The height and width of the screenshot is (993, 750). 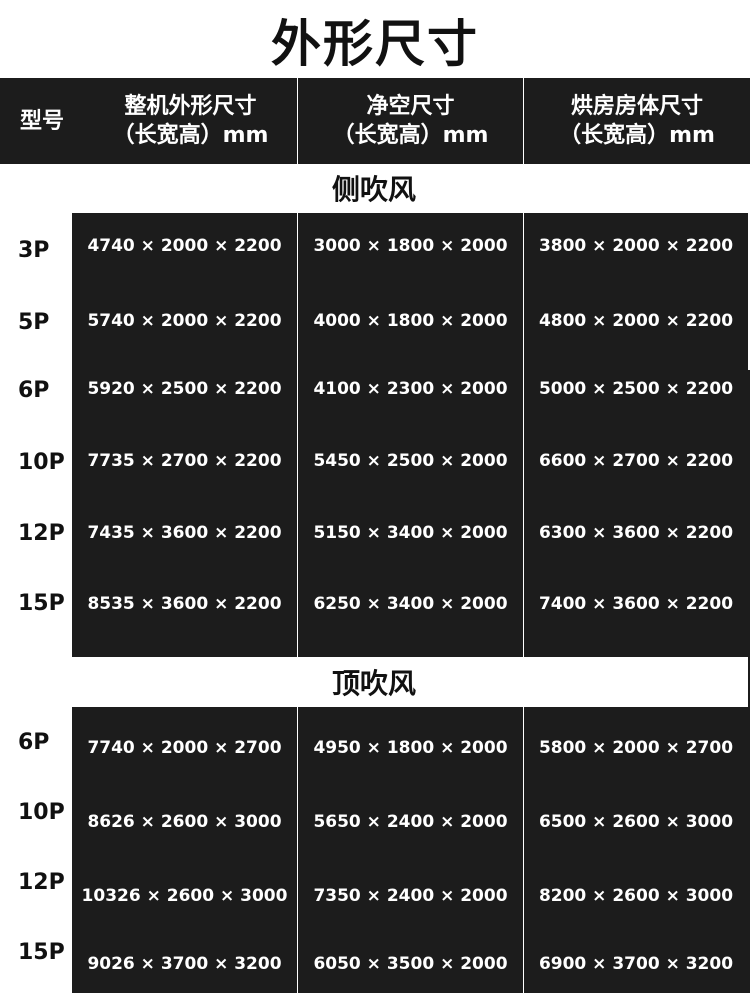 What do you see at coordinates (184, 964) in the screenshot?
I see `dimension-cell: 9026 × 3700 × 3200` at bounding box center [184, 964].